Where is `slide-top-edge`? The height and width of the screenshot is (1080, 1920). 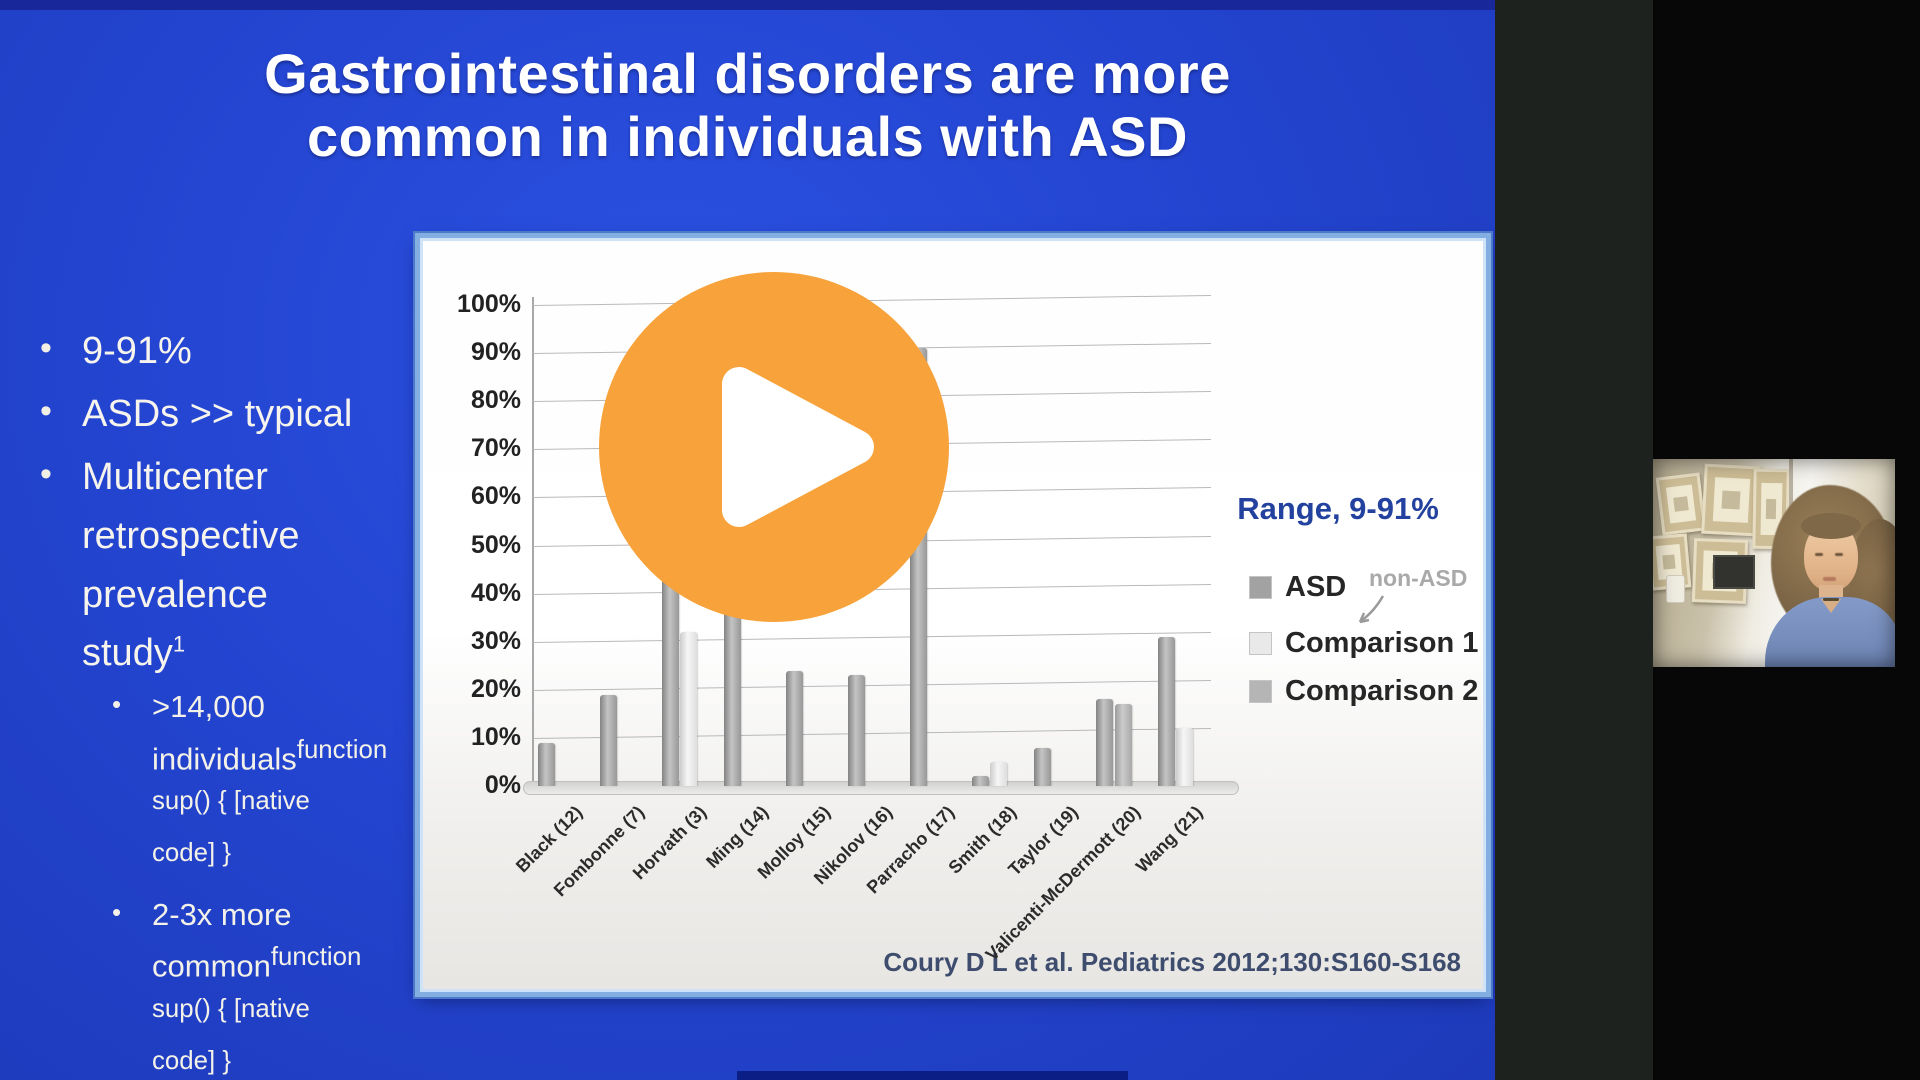
slide-top-edge is located at coordinates (747, 5).